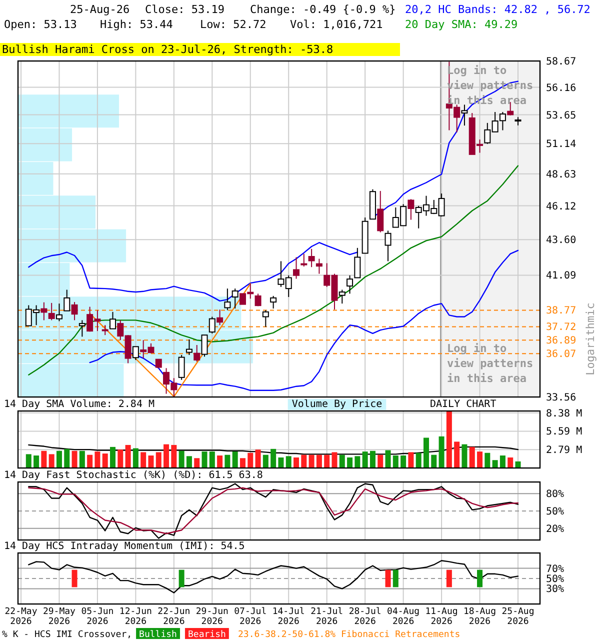  Describe the element at coordinates (561, 341) in the screenshot. I see `ref-line-label: 36.89` at that location.